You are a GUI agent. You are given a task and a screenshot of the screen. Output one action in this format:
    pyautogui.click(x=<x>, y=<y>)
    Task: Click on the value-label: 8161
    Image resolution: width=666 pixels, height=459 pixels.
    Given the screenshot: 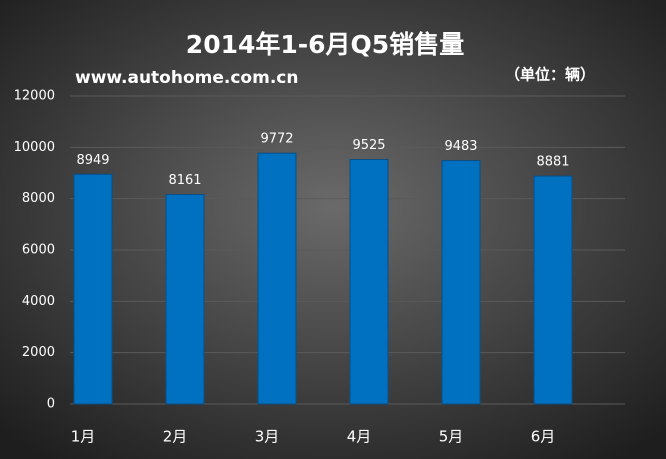 What is the action you would take?
    pyautogui.click(x=184, y=180)
    